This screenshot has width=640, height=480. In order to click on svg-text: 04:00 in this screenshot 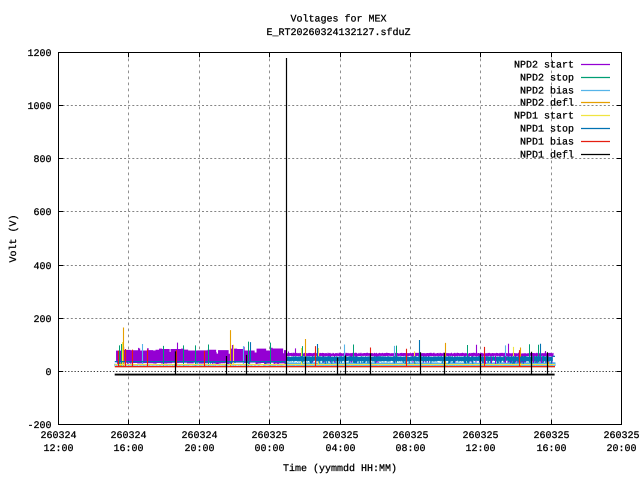, I will do `click(340, 449)`.